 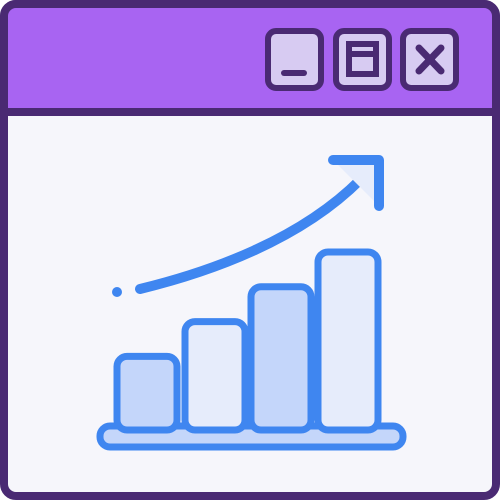 I want to click on minimize-button, so click(x=294, y=59).